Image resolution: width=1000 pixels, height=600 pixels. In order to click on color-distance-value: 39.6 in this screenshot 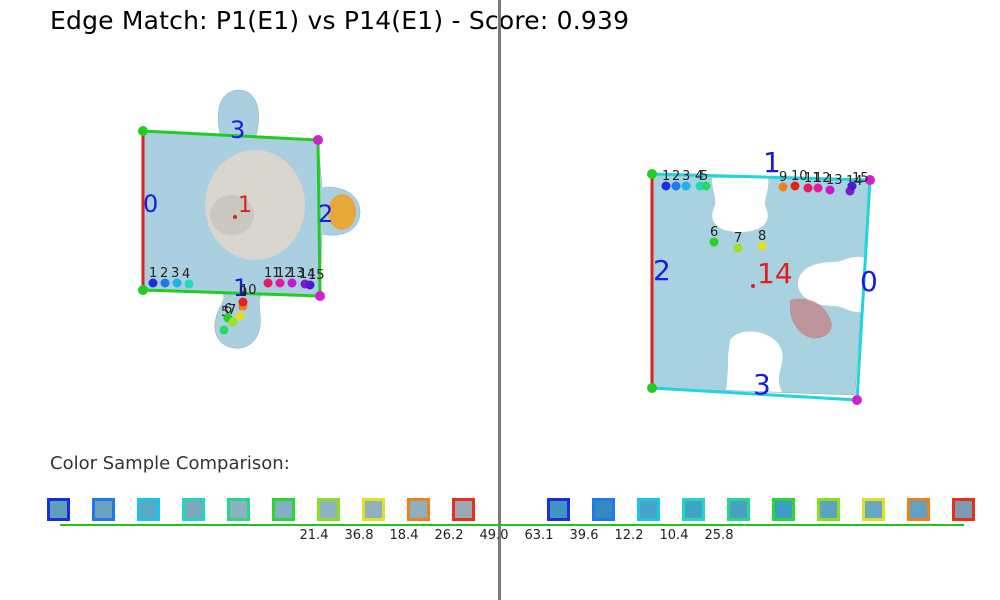, I will do `click(584, 535)`.